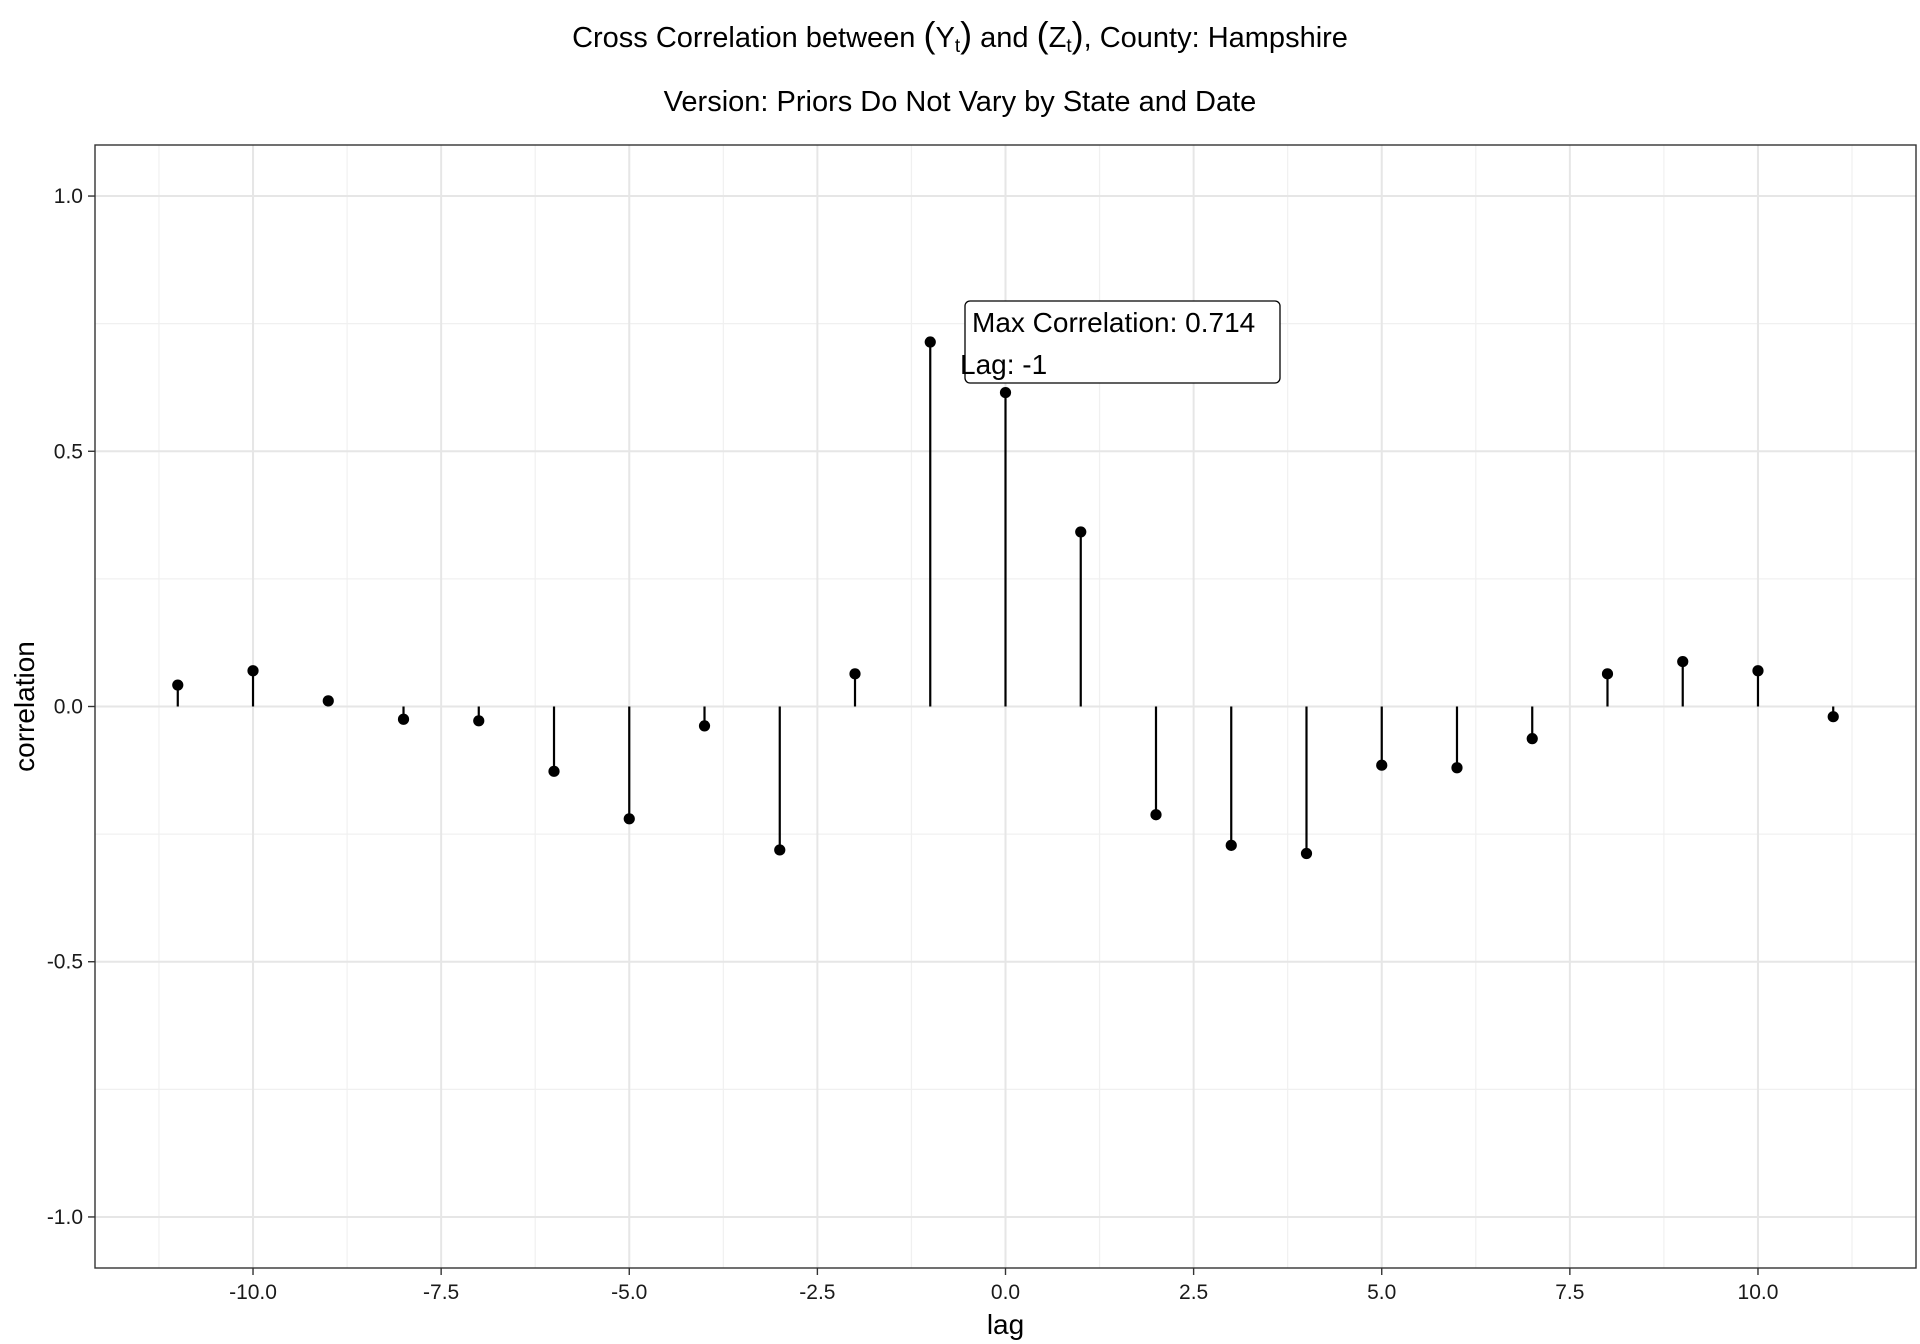 This screenshot has width=1920, height=1344. I want to click on title-suffix: , County: Hampshire, so click(1215, 38).